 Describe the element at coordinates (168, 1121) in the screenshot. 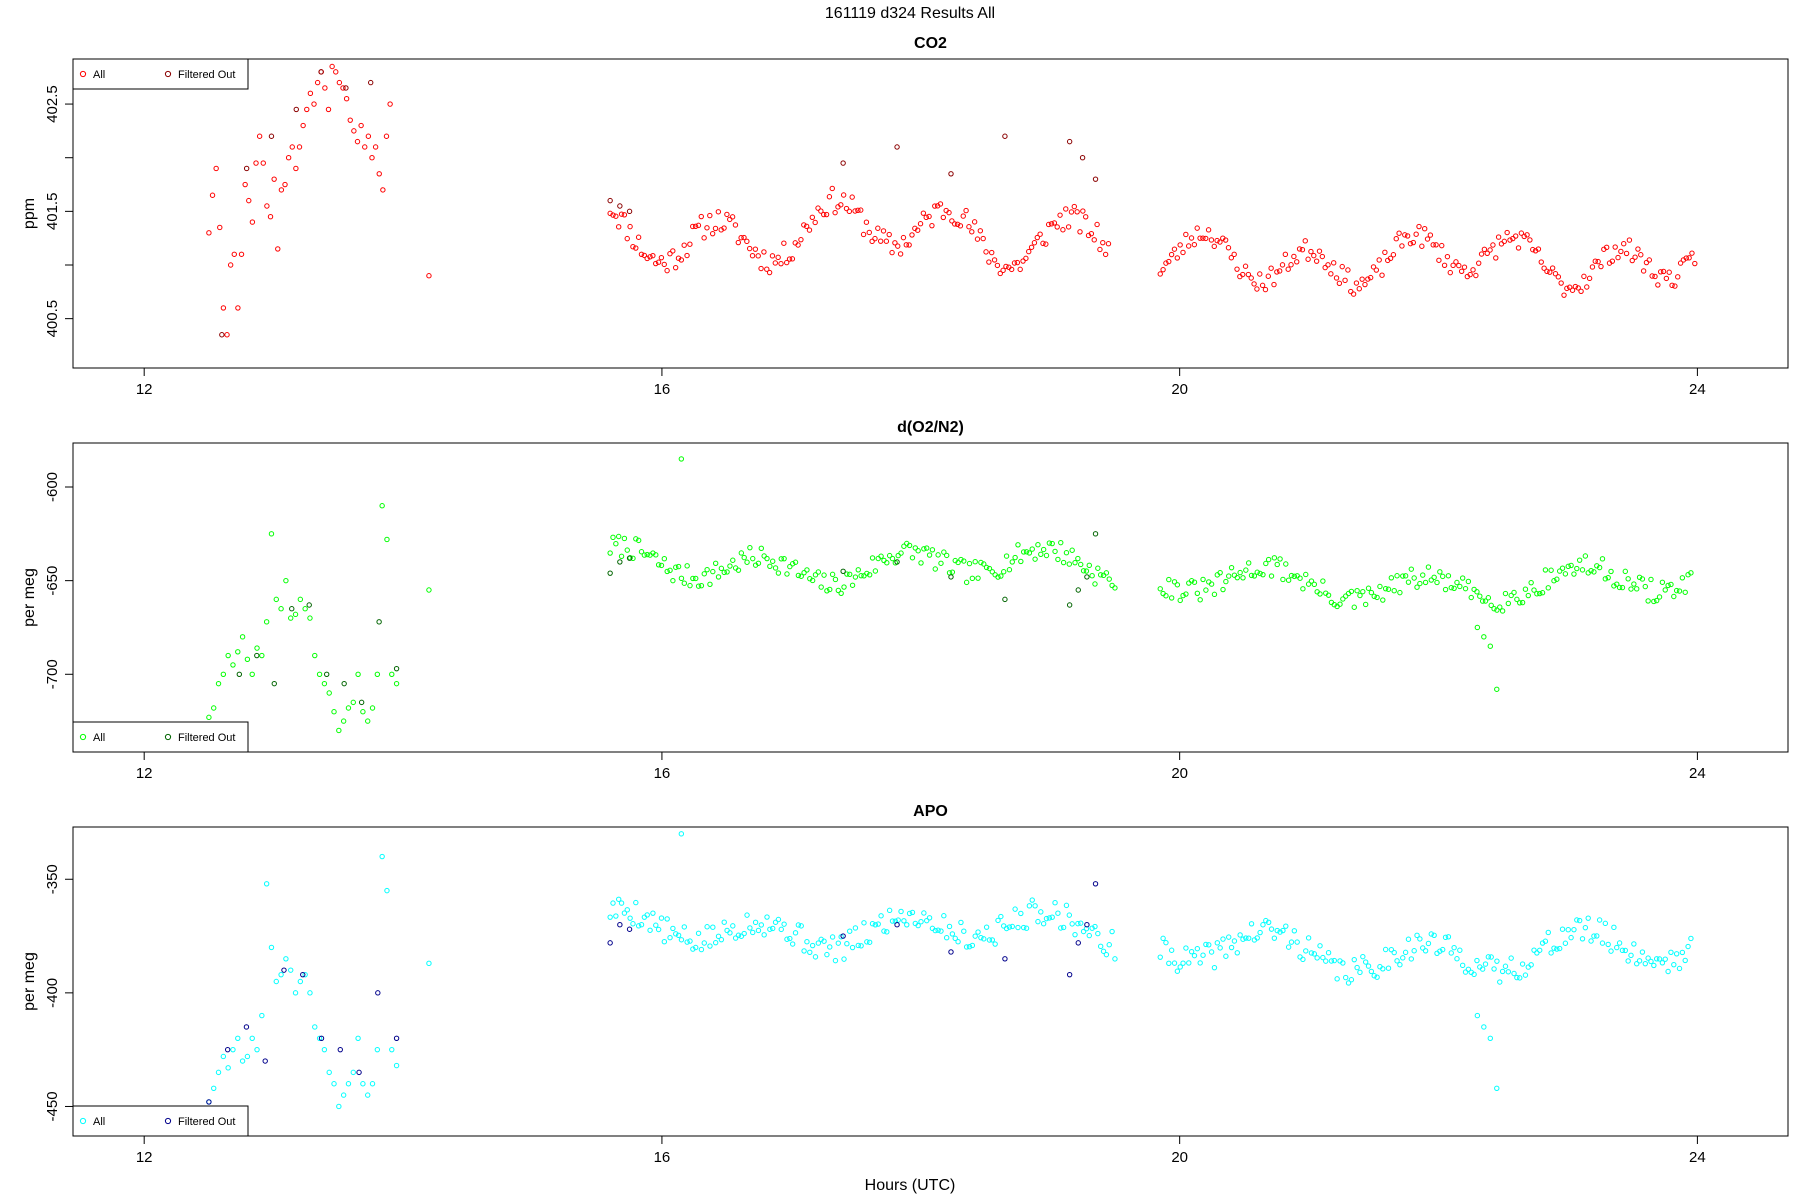

I see `legend-marker` at that location.